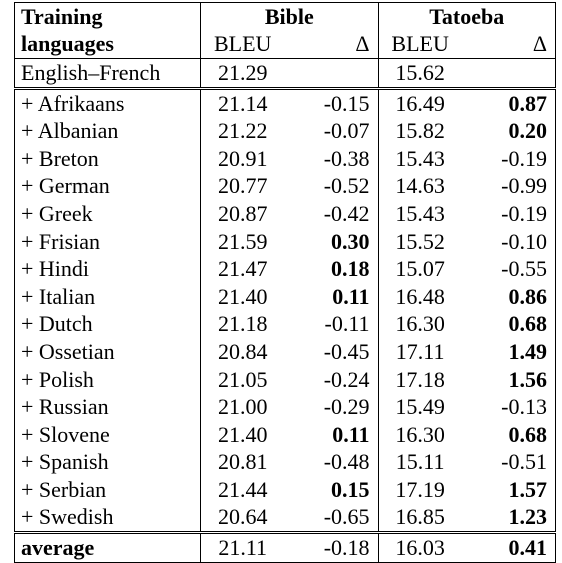 Image resolution: width=562 pixels, height=563 pixels. Describe the element at coordinates (508, 131) in the screenshot. I see `tatoeba-delta-value: 0.20` at that location.